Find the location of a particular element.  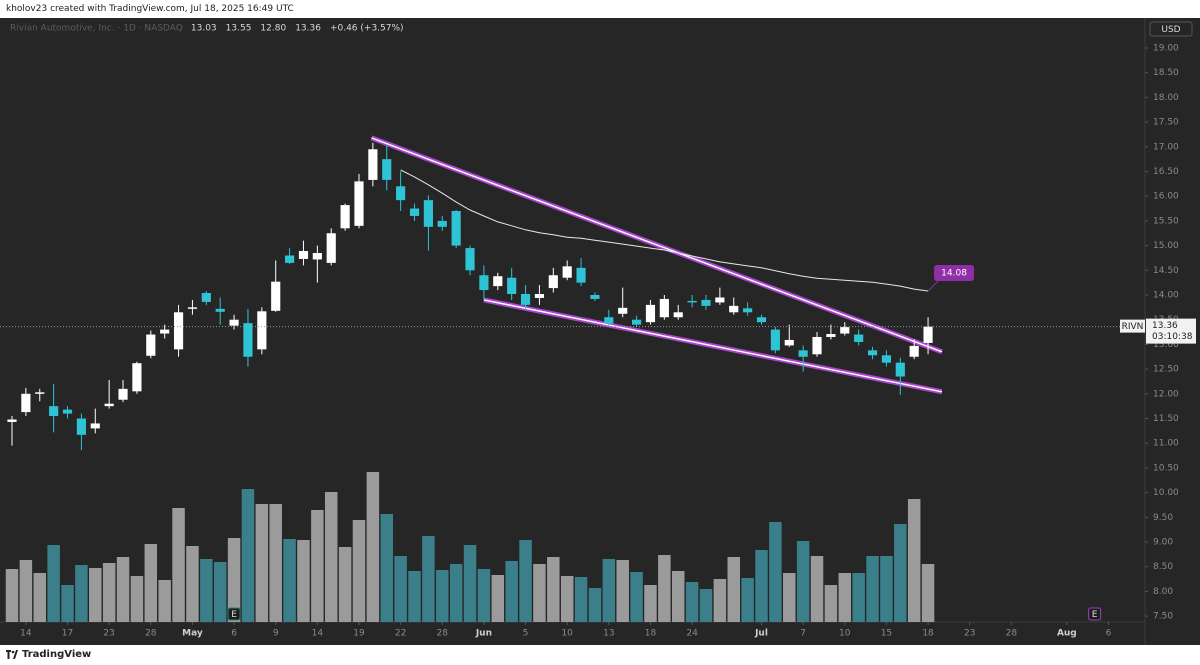

price-label: 13.36 is located at coordinates (1165, 326).